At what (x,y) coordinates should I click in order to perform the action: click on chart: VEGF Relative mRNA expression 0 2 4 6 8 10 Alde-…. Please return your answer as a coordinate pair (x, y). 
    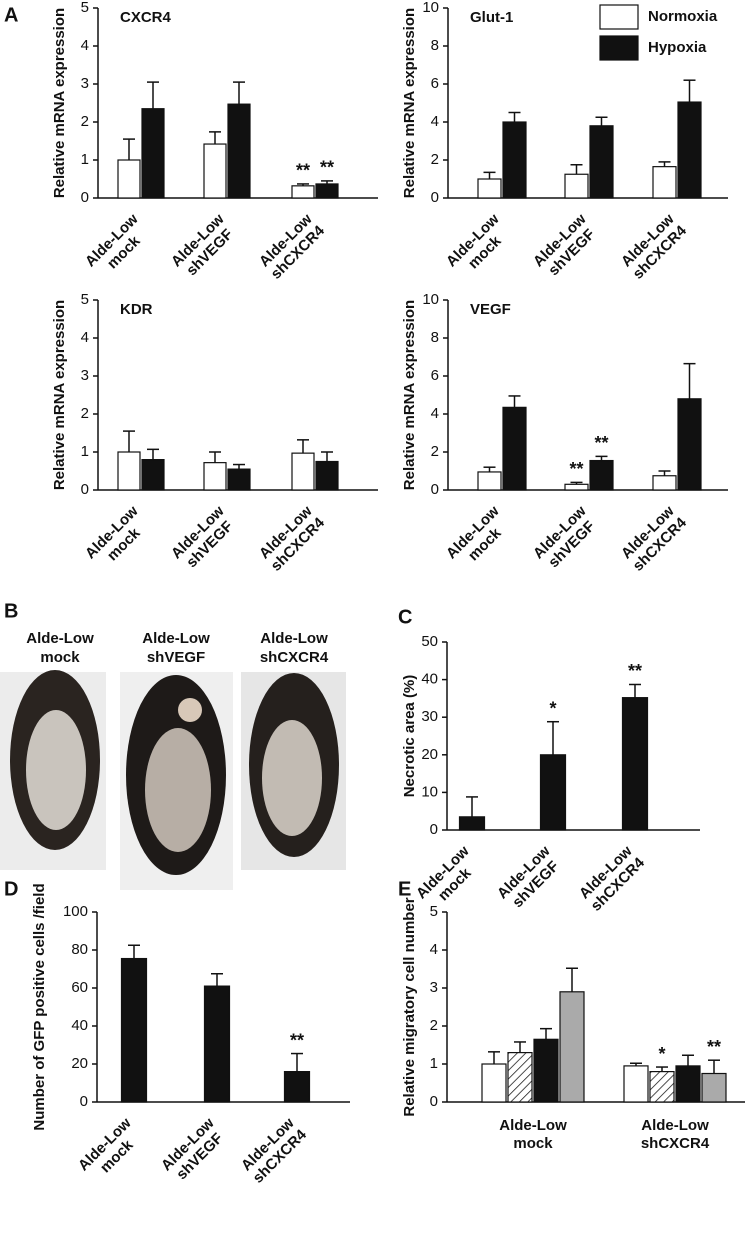
    Looking at the image, I should click on (564, 433).